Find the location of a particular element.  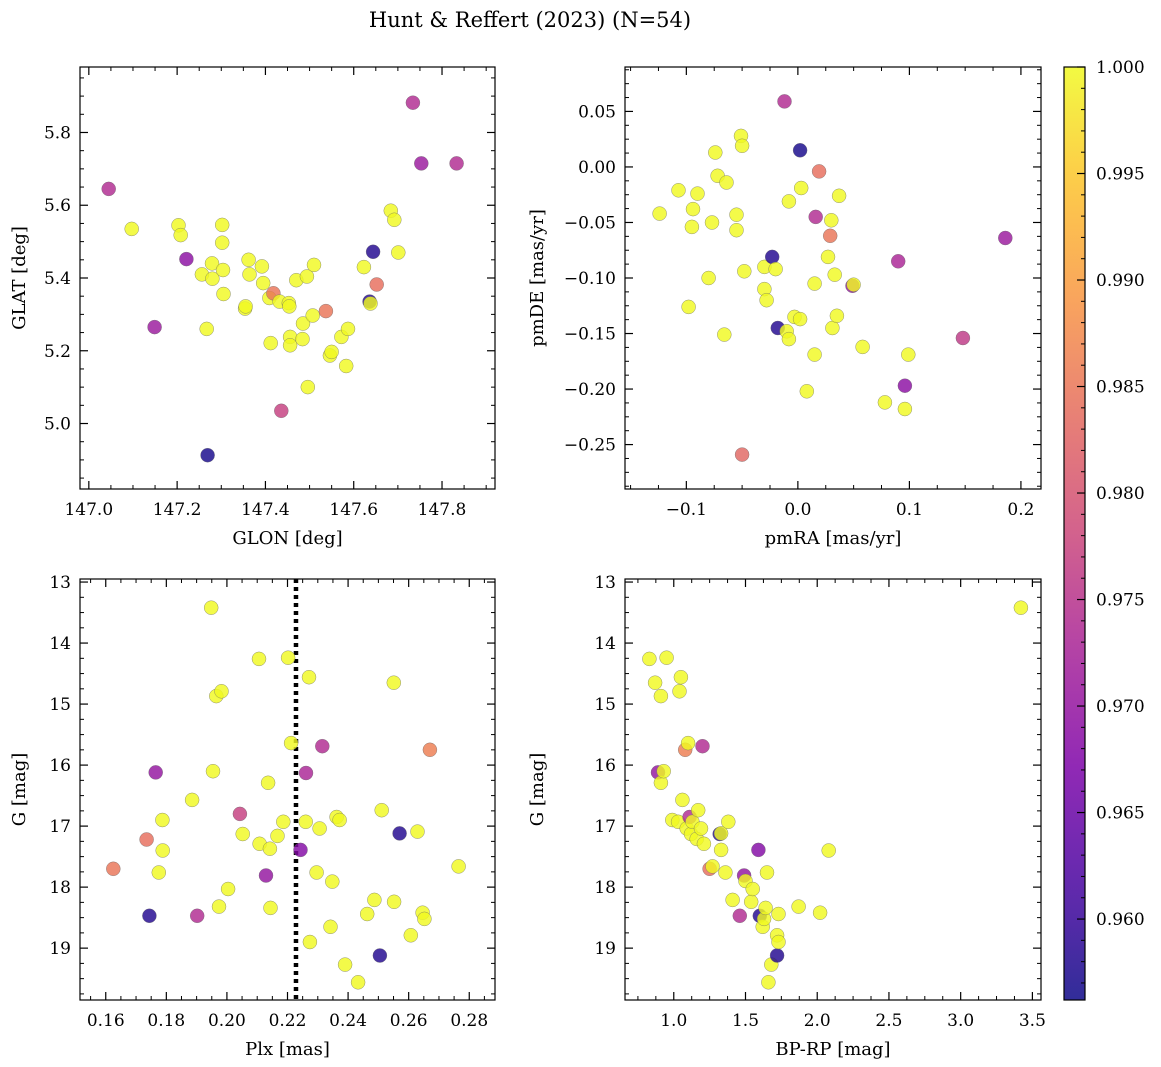

colorbar-tick-label: 0.995 is located at coordinates (1120, 175).